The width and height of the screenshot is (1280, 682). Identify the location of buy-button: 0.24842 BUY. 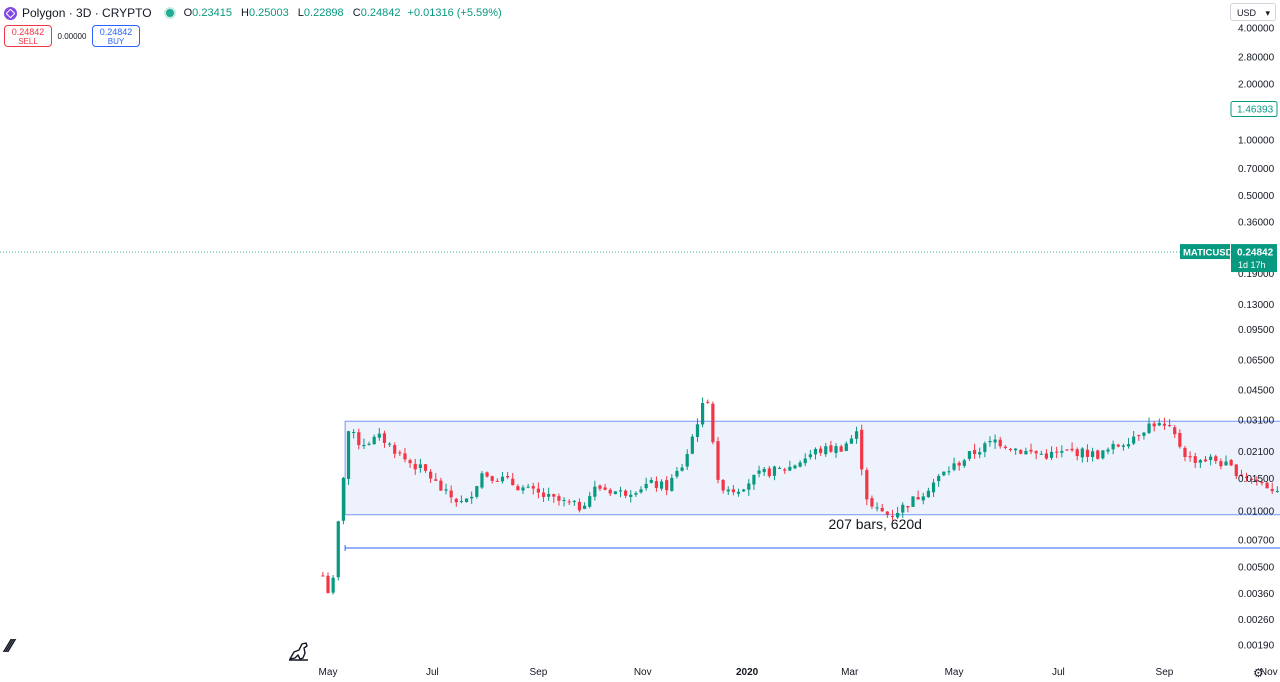
(116, 36).